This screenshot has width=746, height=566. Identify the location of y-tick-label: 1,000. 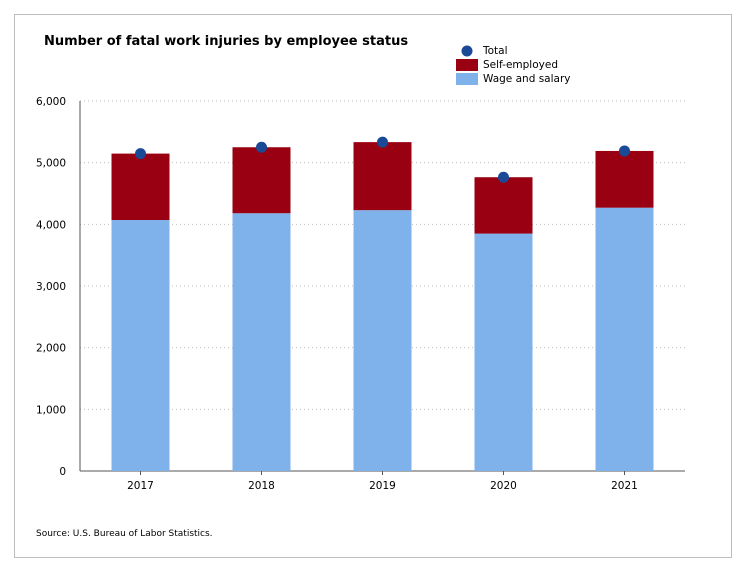
(51, 410).